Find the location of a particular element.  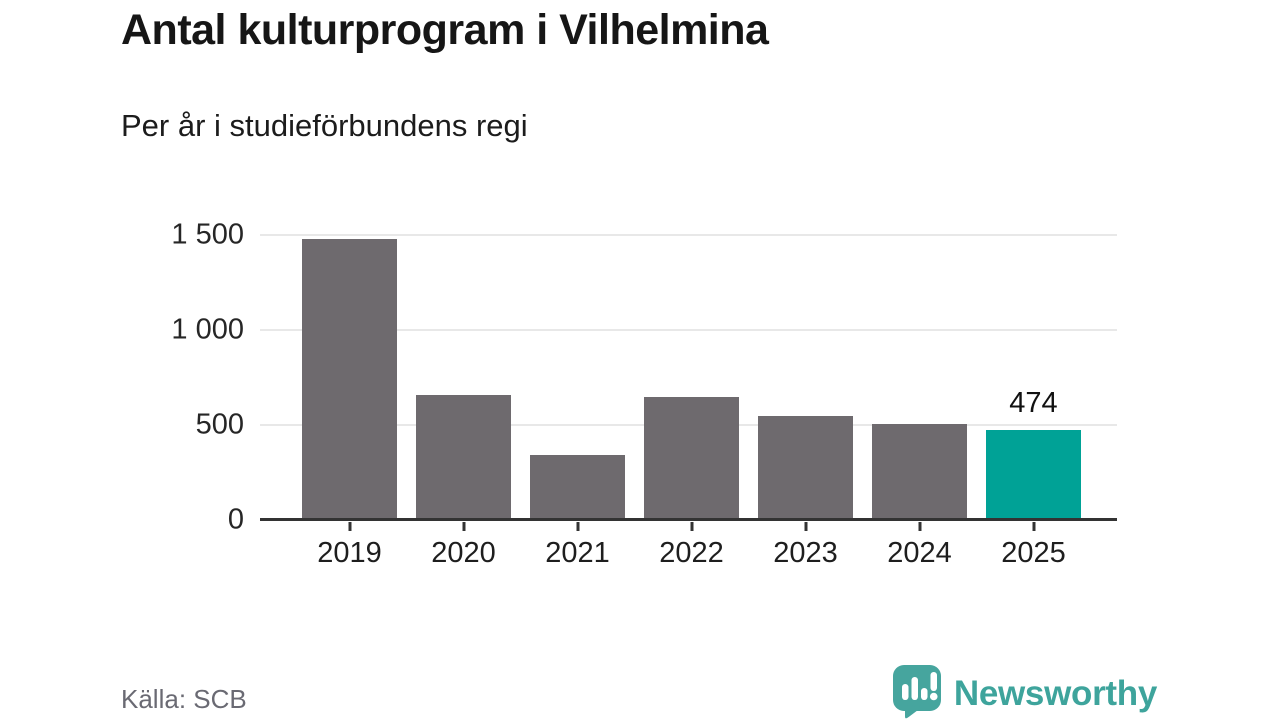

bar-column-2024: 2024 is located at coordinates (919, 402).